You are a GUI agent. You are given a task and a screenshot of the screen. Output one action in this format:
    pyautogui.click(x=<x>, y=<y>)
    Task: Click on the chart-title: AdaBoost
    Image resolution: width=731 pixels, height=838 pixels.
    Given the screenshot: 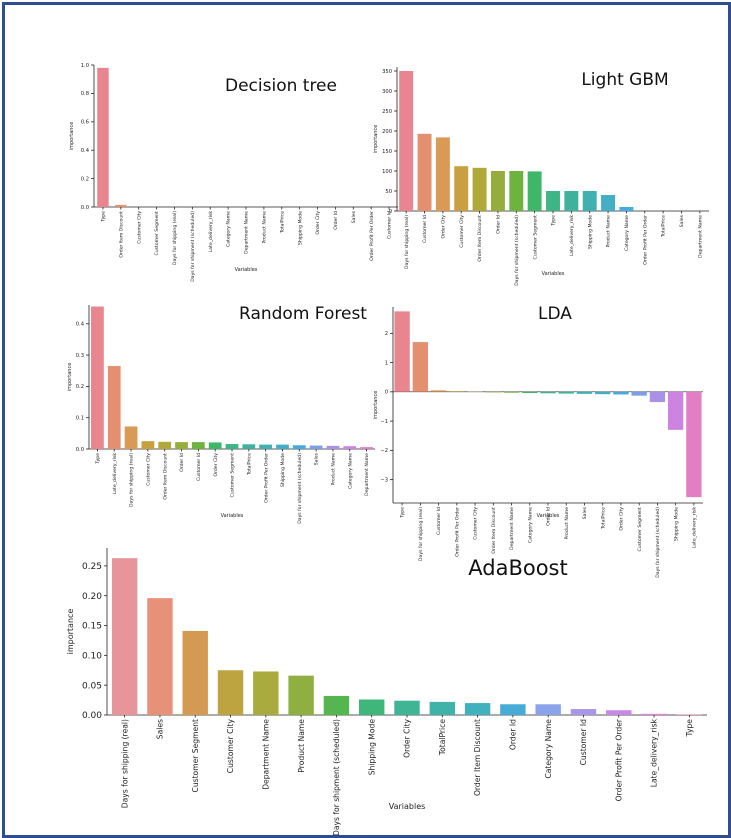 What is the action you would take?
    pyautogui.click(x=517, y=568)
    